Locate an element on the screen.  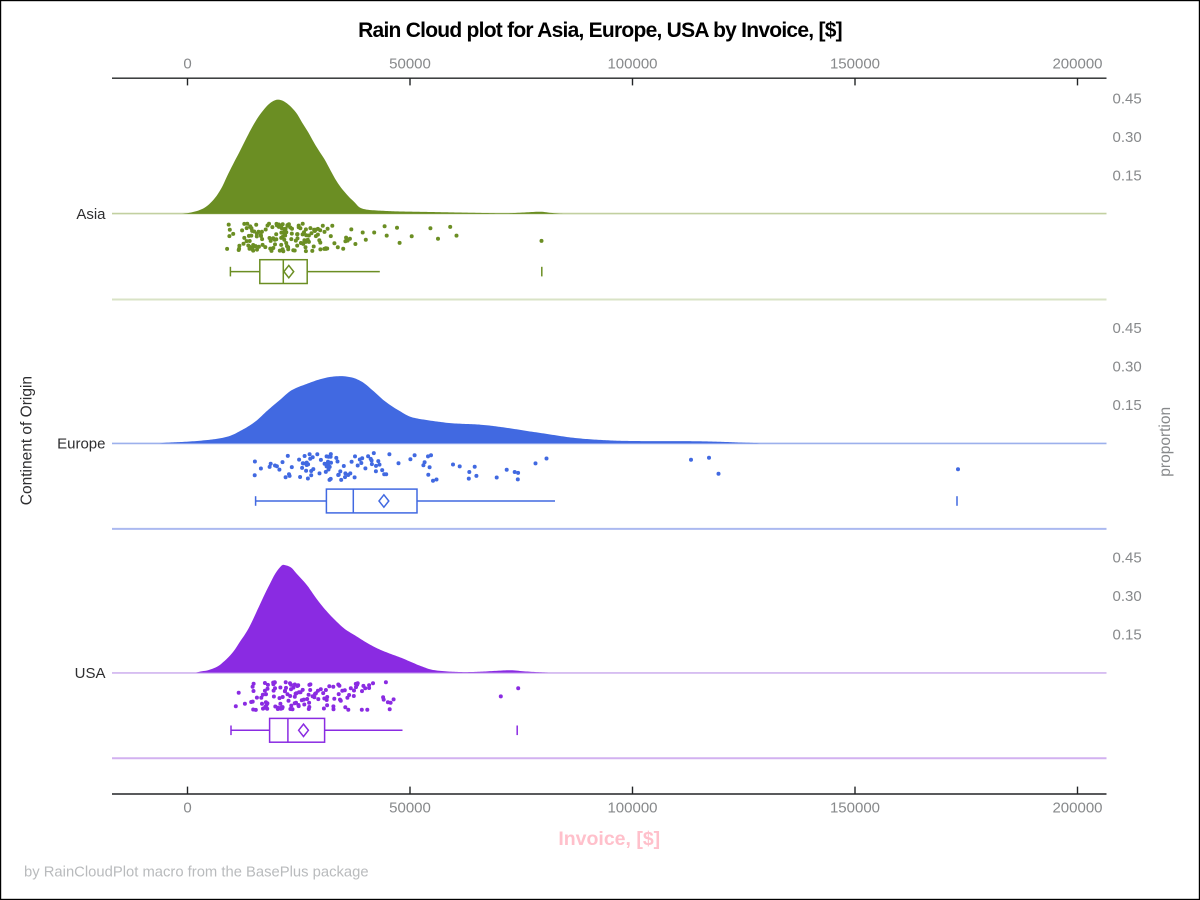
svg-text: proportion is located at coordinates (1165, 442).